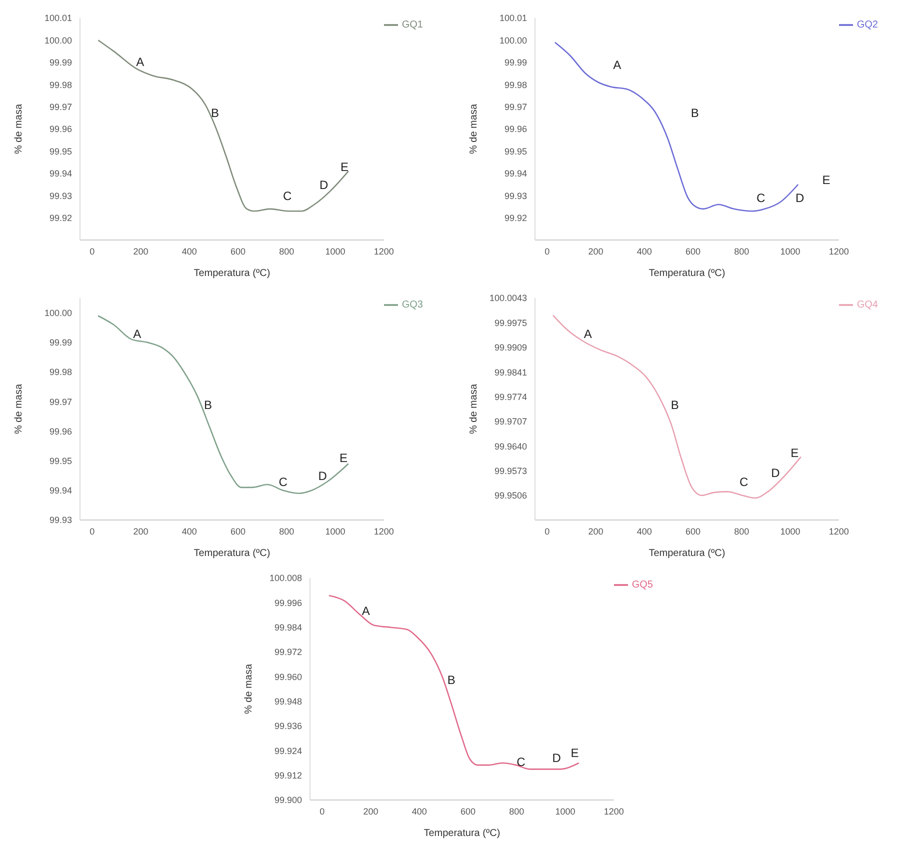 The width and height of the screenshot is (917, 849). Describe the element at coordinates (288, 775) in the screenshot. I see `y-tick-label: 99.912` at that location.